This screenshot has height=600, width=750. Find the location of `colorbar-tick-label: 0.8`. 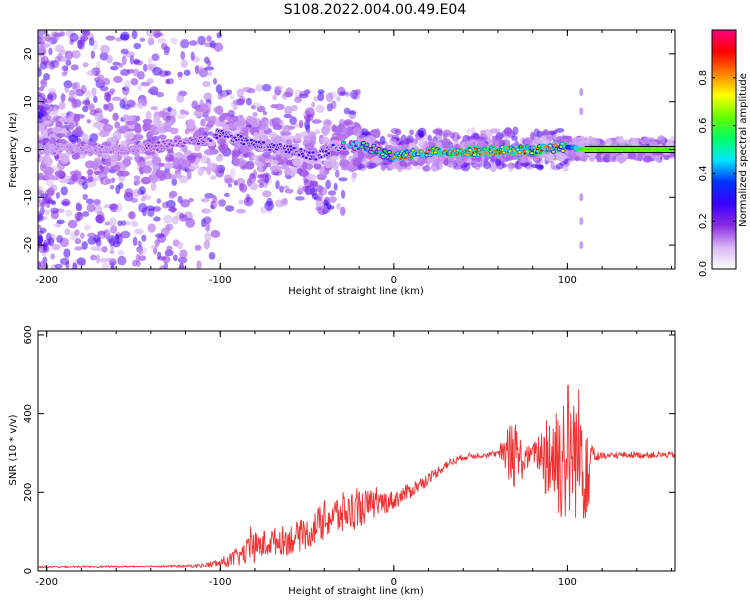

colorbar-tick-label: 0.8 is located at coordinates (703, 78).